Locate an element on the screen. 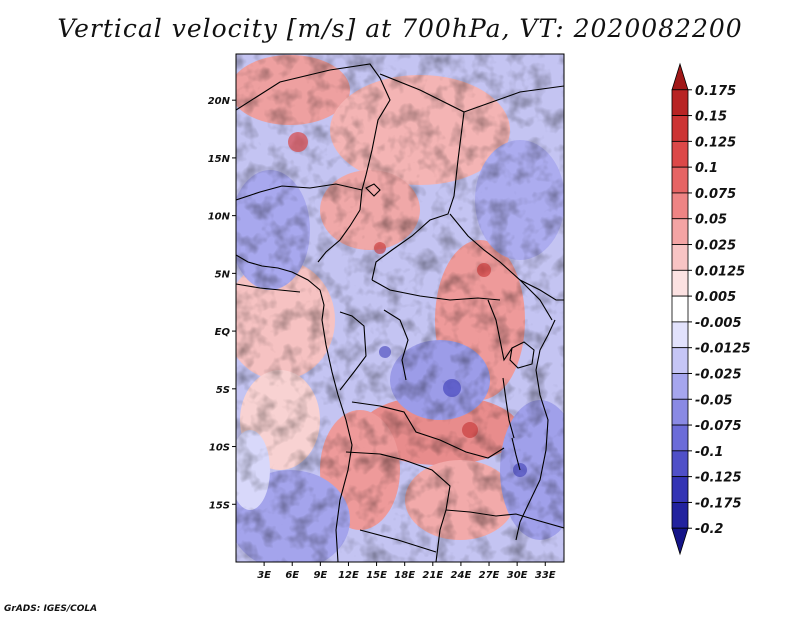 Image resolution: width=800 pixels, height=618 pixels. colorbar-label: 0.175 is located at coordinates (715, 91).